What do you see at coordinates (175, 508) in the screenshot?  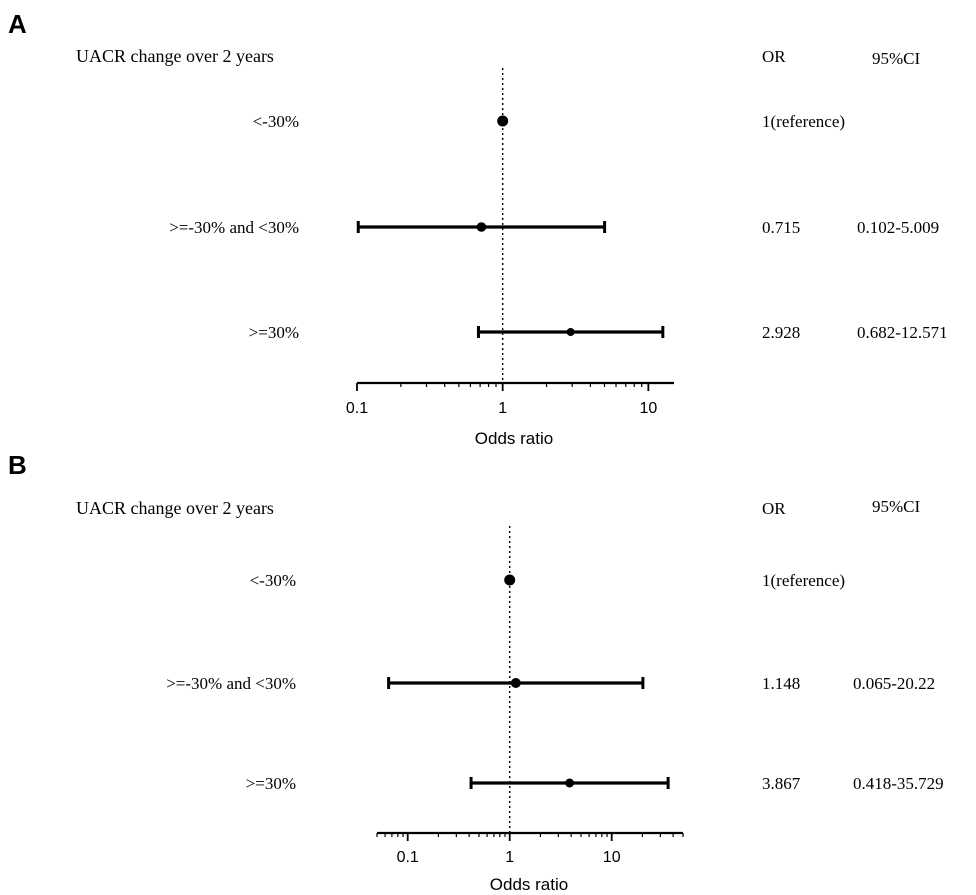 I see `panel-b-heading: UACR change over 2 years` at bounding box center [175, 508].